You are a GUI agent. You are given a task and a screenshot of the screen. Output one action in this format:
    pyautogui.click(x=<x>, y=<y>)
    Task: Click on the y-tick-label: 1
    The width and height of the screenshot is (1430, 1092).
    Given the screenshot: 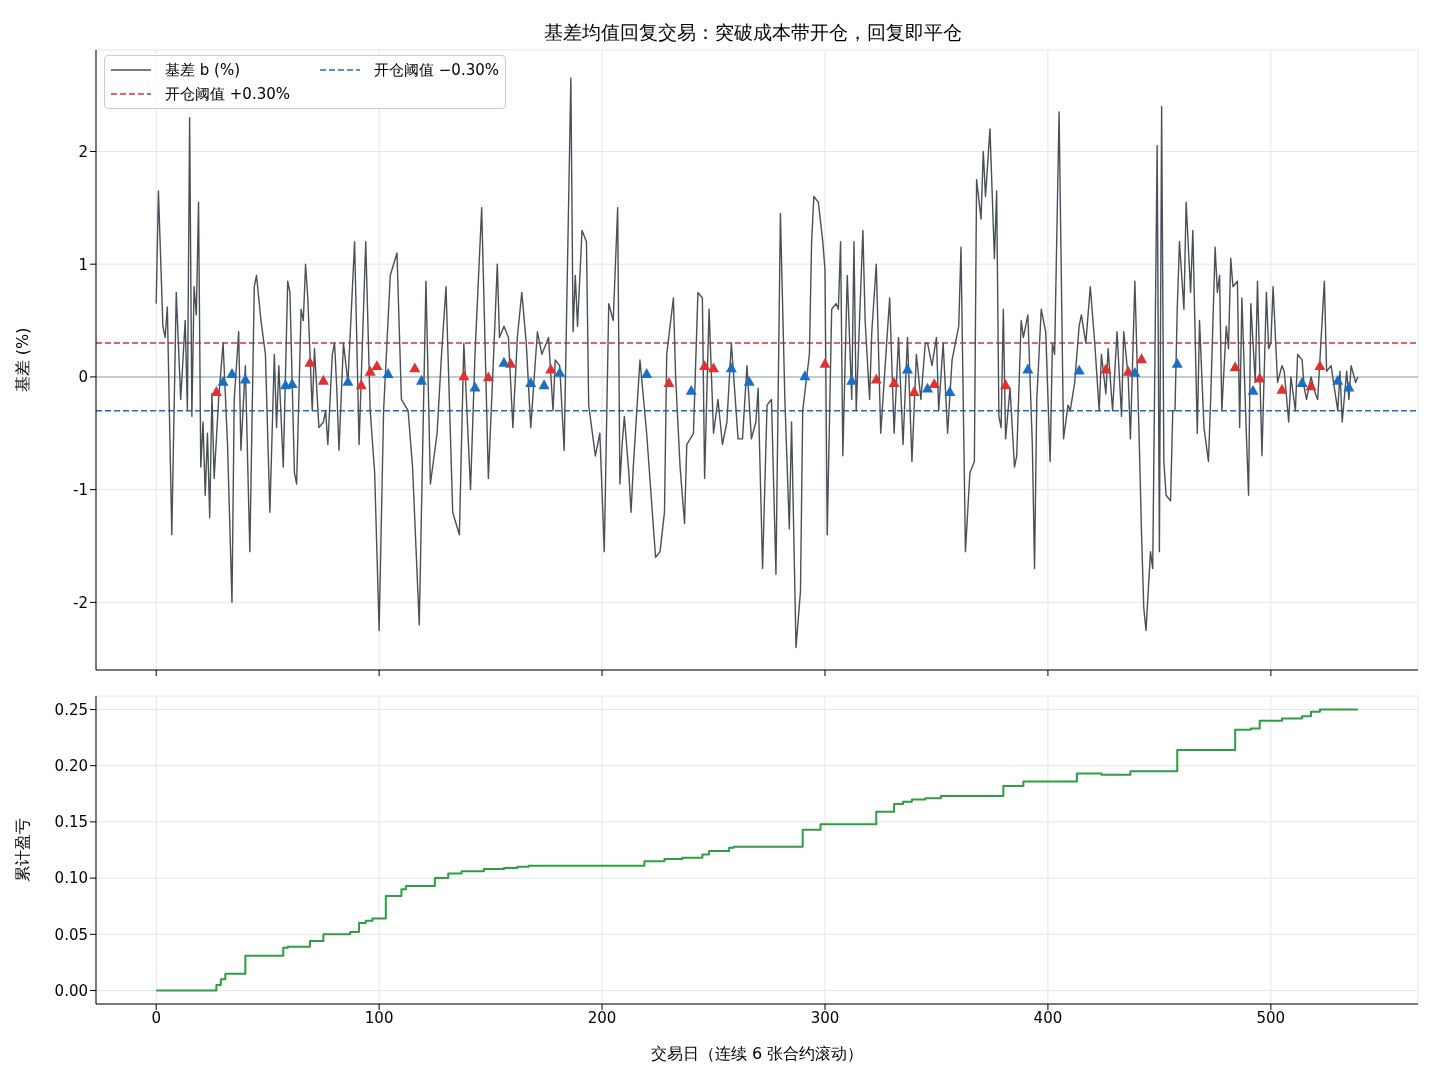 What is the action you would take?
    pyautogui.click(x=83, y=264)
    